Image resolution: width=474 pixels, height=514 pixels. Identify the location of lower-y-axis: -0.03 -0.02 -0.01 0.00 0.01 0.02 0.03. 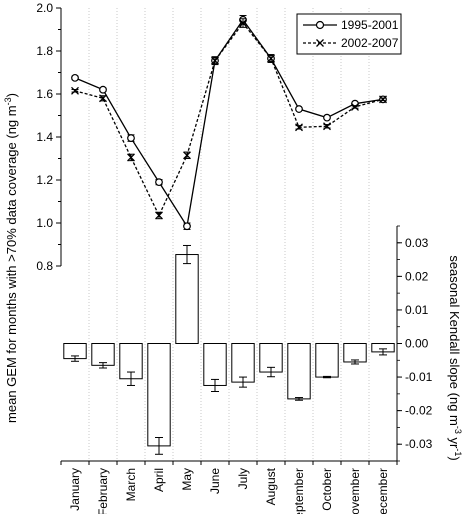
(414, 343).